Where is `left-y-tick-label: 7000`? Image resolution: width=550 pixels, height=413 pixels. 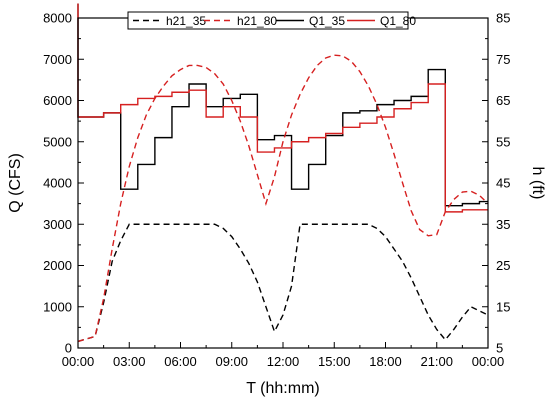 left-y-tick-label: 7000 is located at coordinates (57, 59).